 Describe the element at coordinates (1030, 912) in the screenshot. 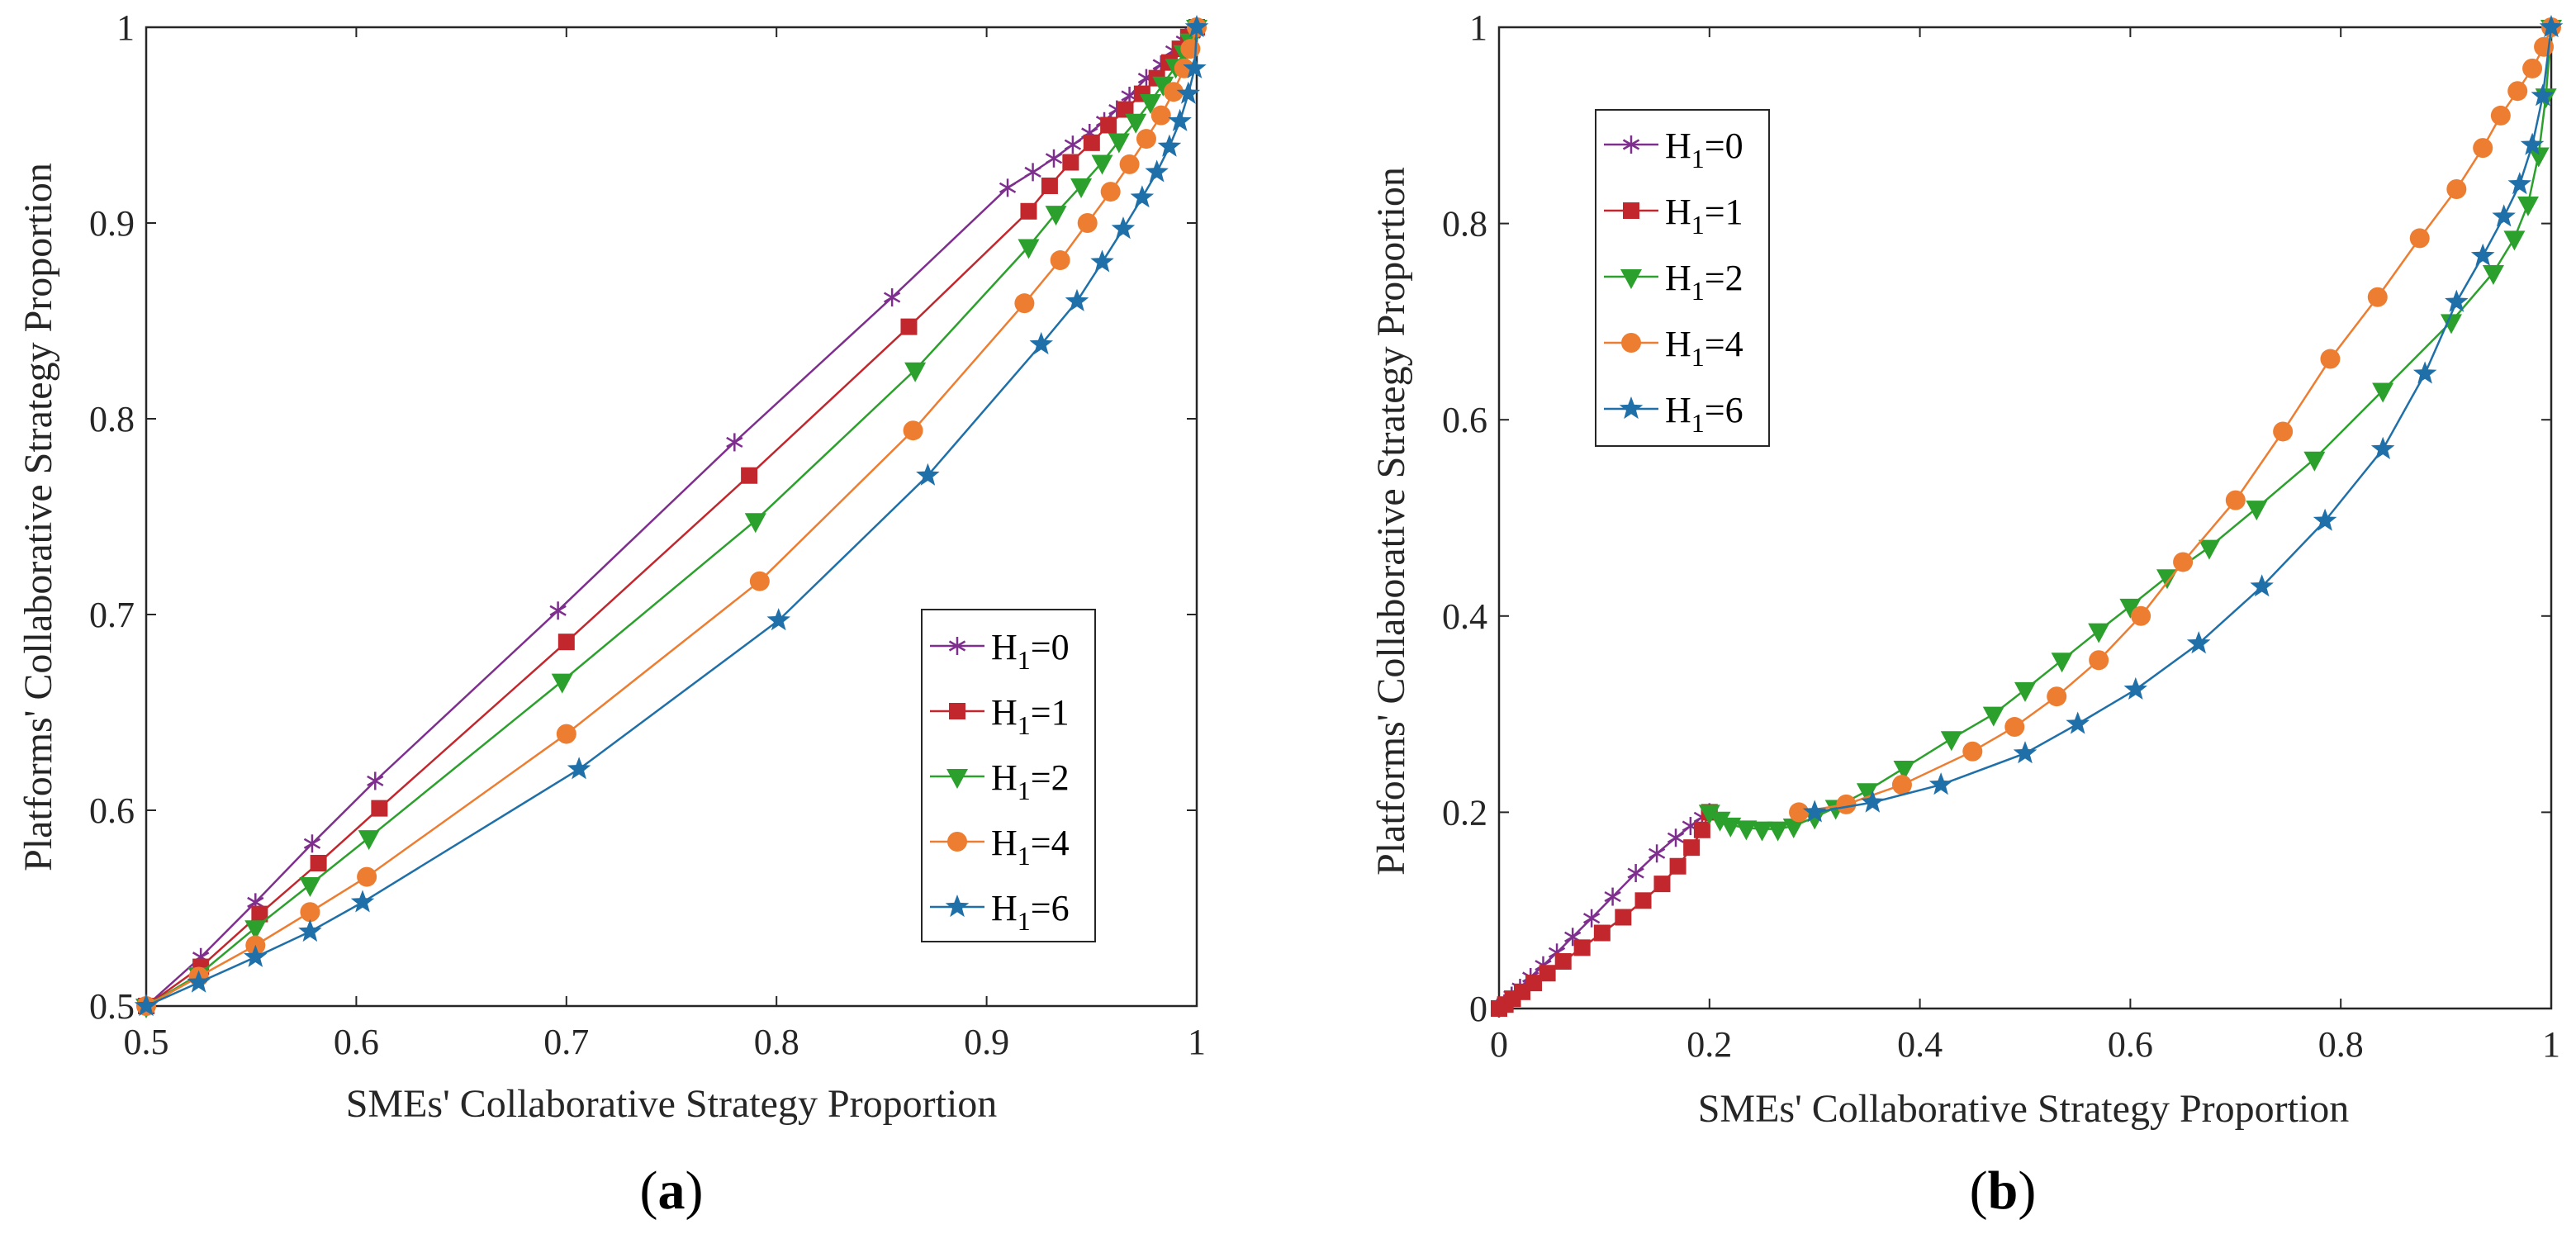

I see `legend-label: H1=6` at that location.